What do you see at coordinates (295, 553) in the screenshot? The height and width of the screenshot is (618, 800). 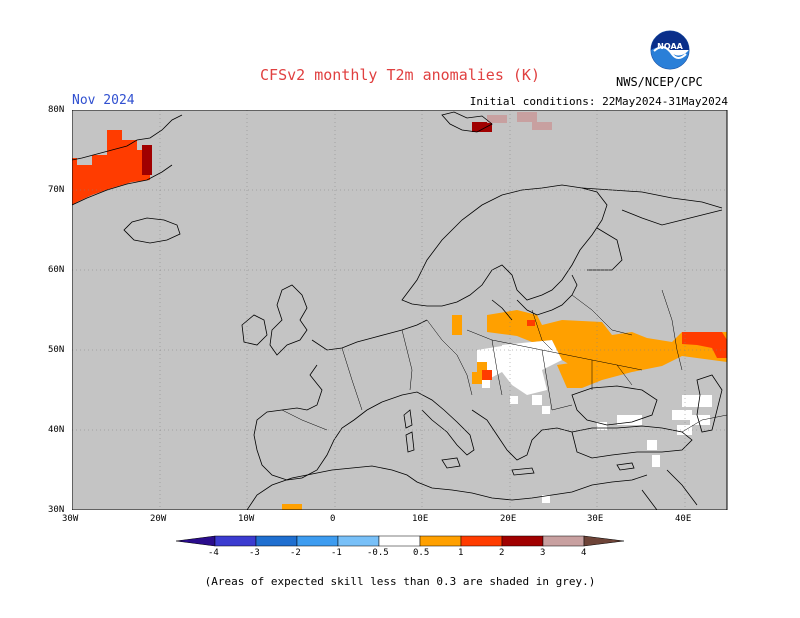 I see `colorbar-label: -2` at bounding box center [295, 553].